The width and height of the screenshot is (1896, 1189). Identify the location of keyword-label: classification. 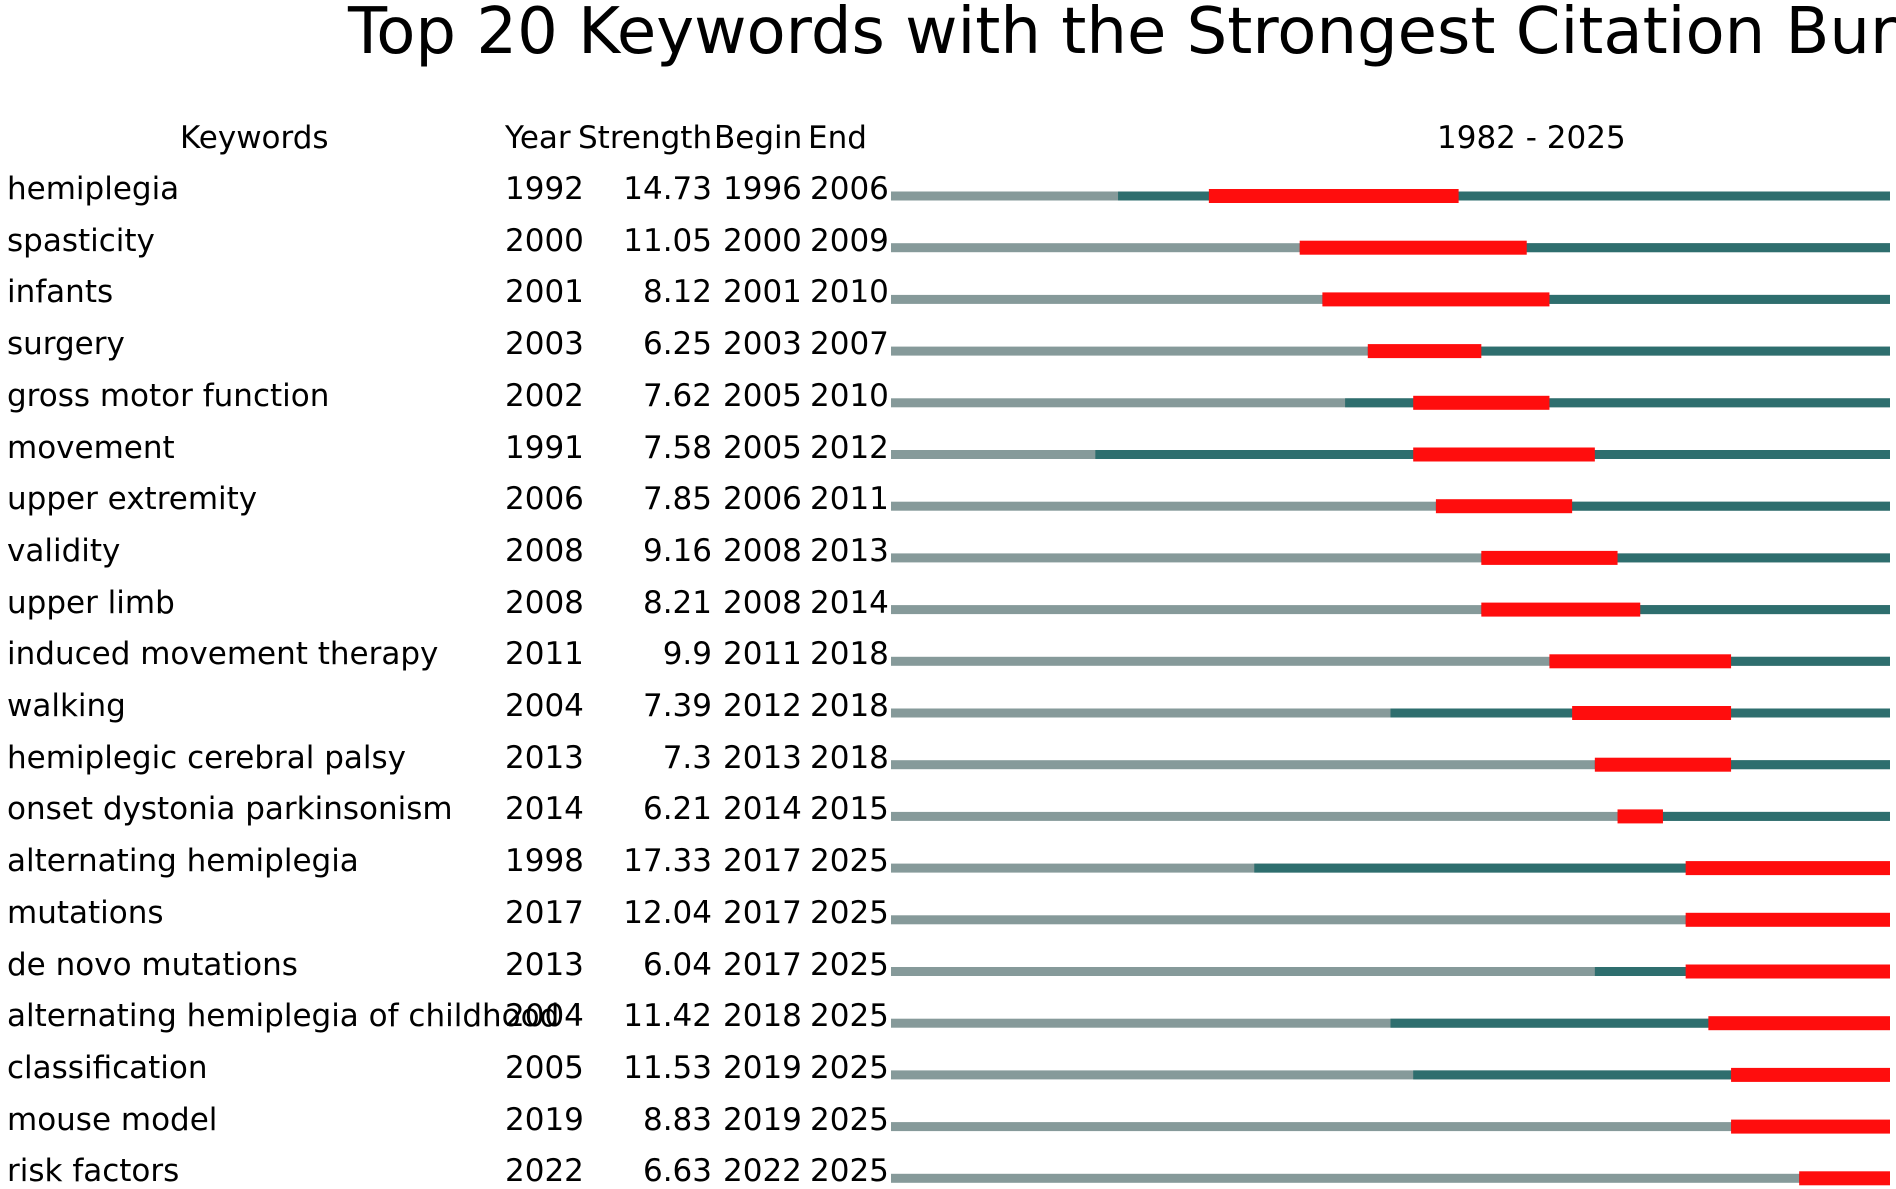
(107, 1067).